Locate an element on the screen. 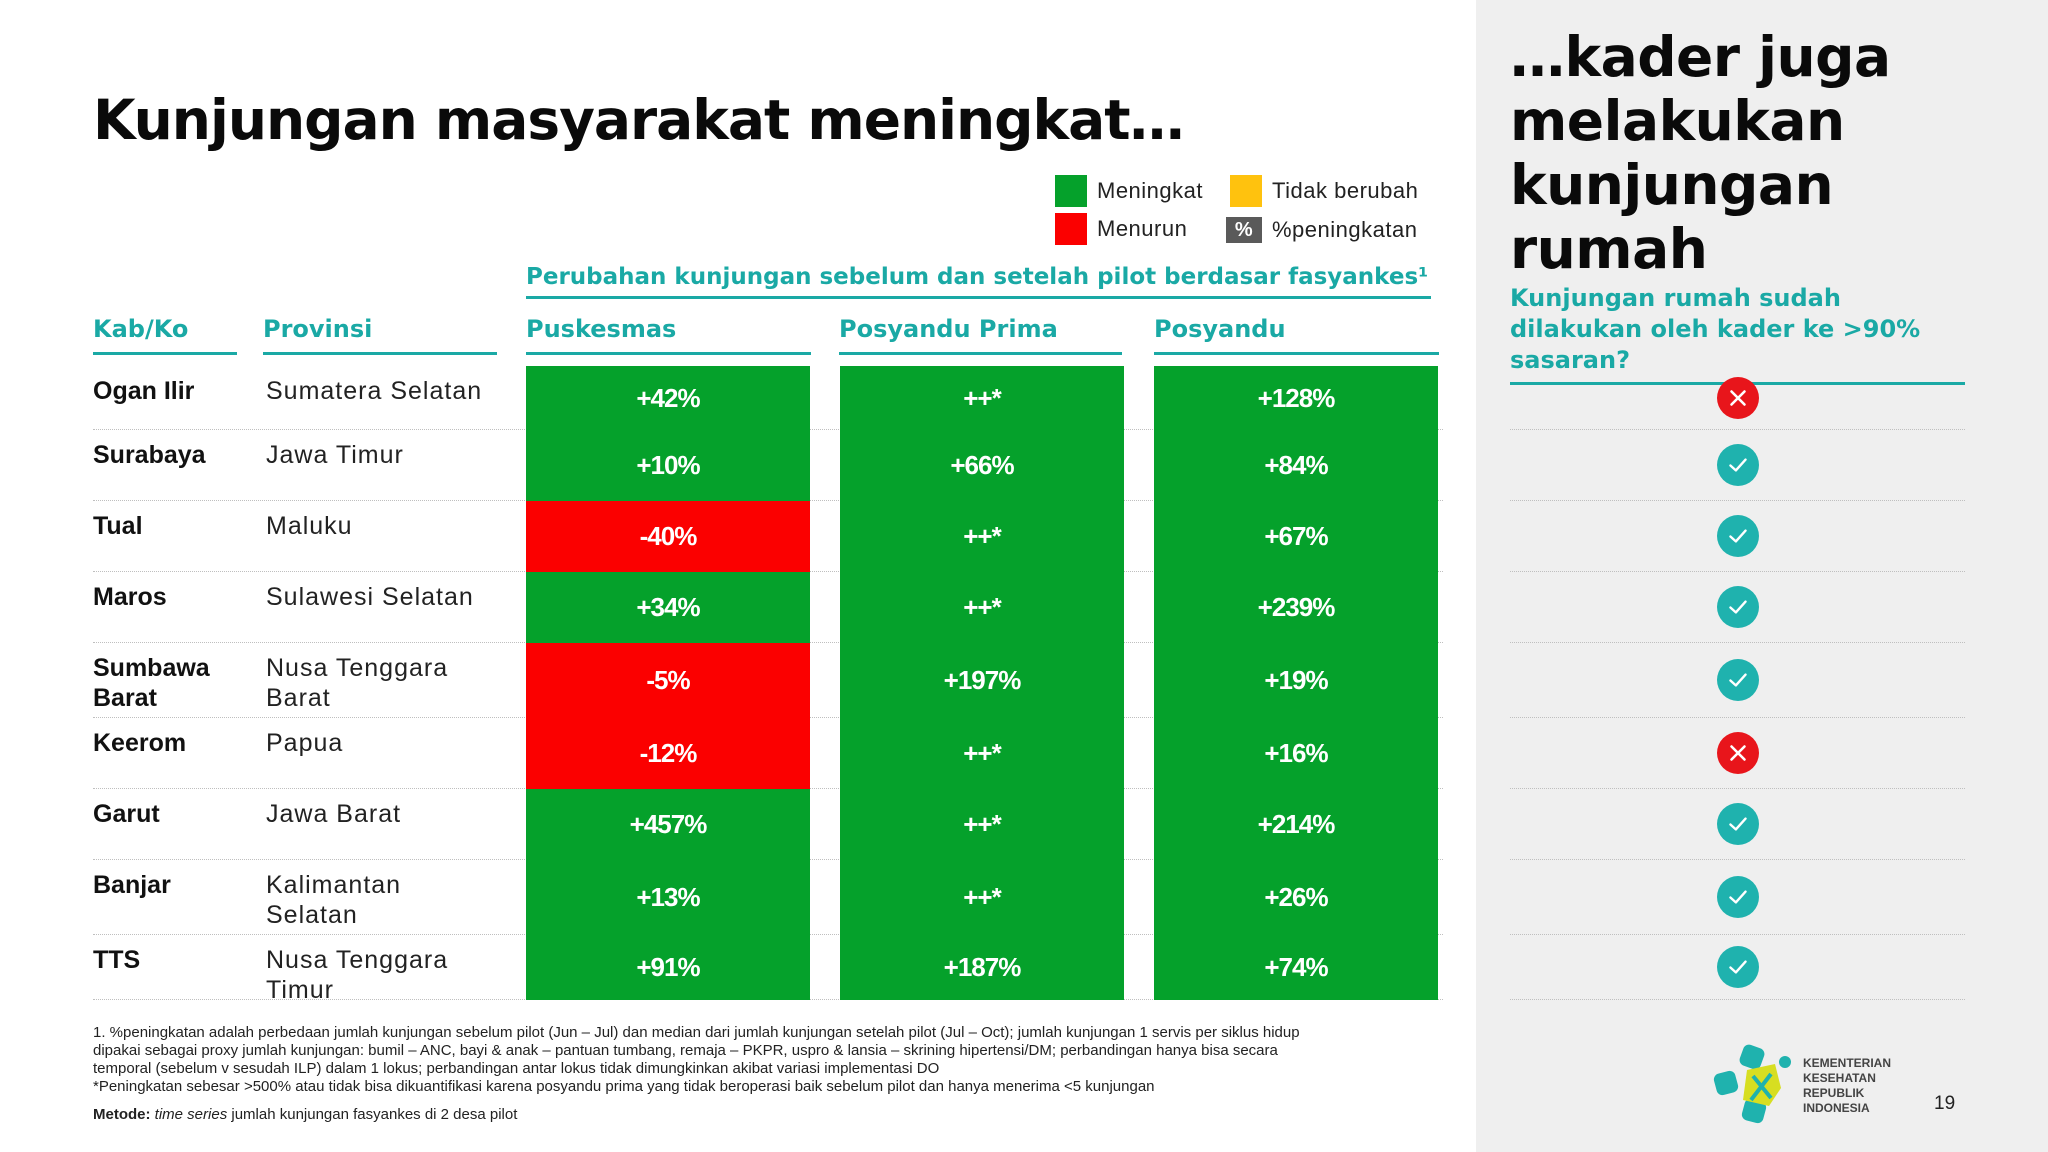 The height and width of the screenshot is (1152, 2048). cell-puskesmas: -12% is located at coordinates (668, 753).